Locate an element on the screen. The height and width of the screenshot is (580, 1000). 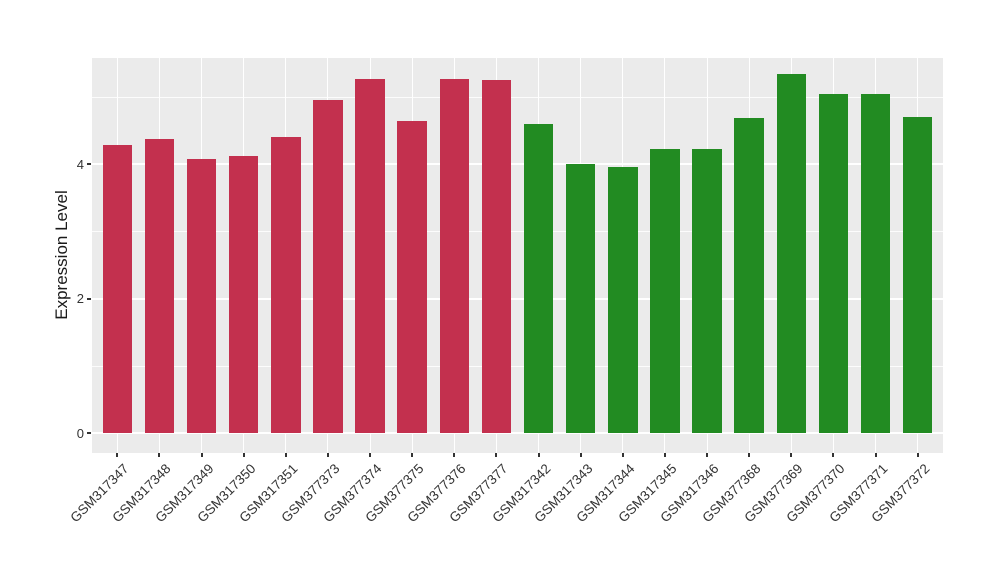
bar-GSM317349 is located at coordinates (201, 296).